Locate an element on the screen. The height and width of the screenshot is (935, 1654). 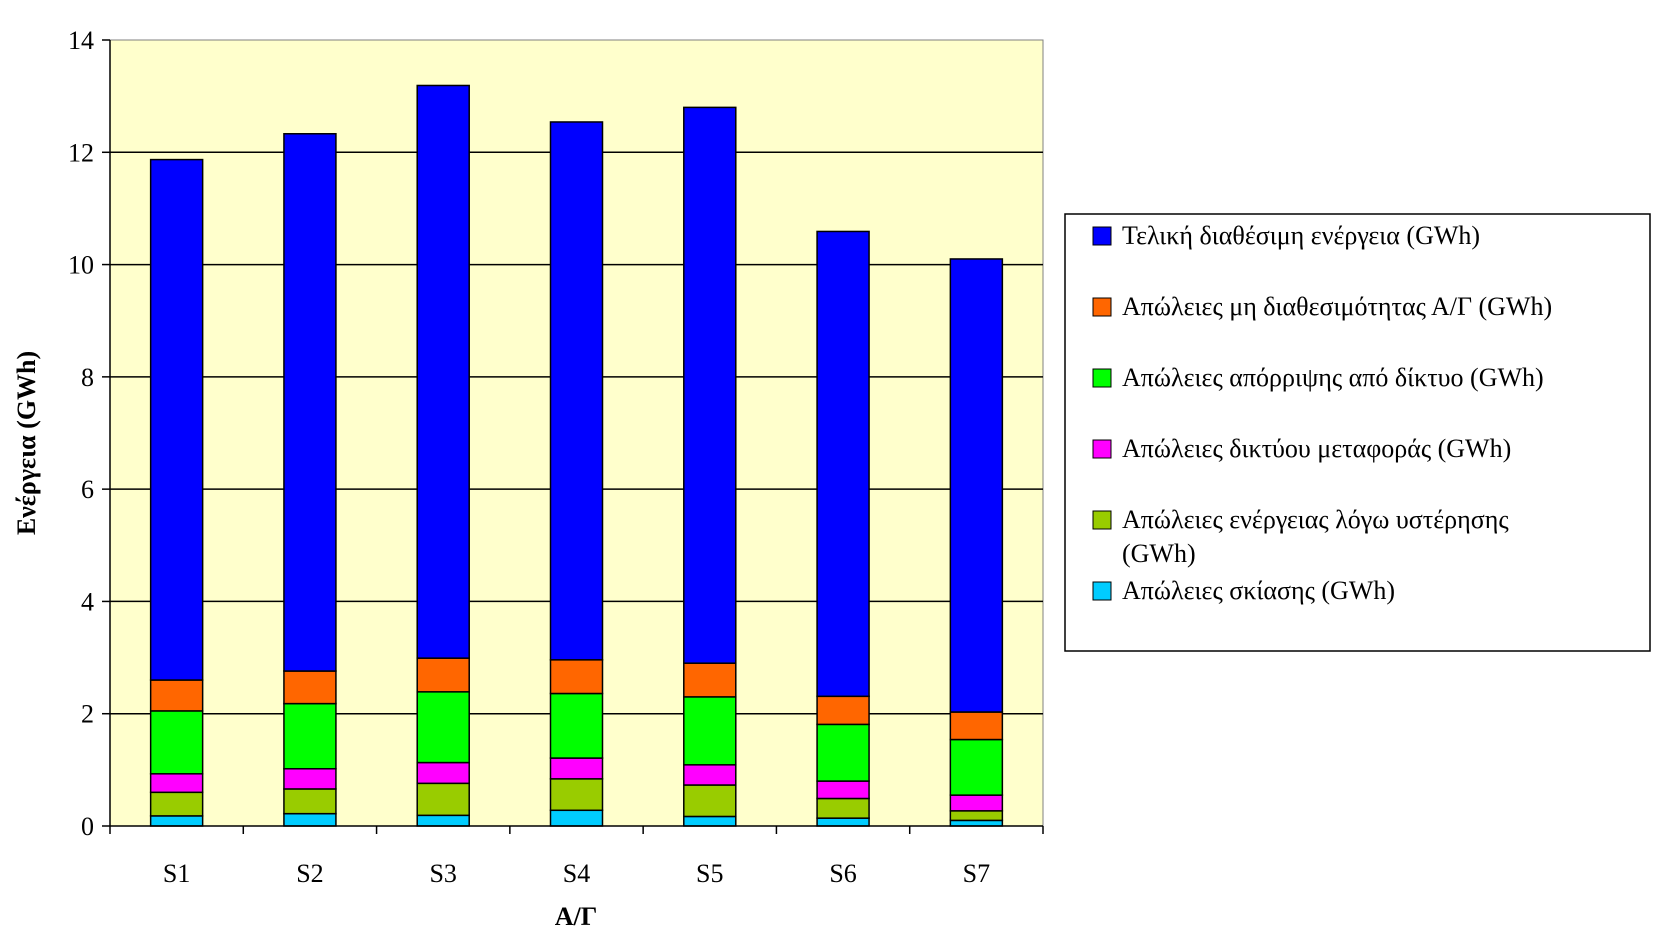
y-axis-title: Ενέργεια (GWh) is located at coordinates (26, 443).